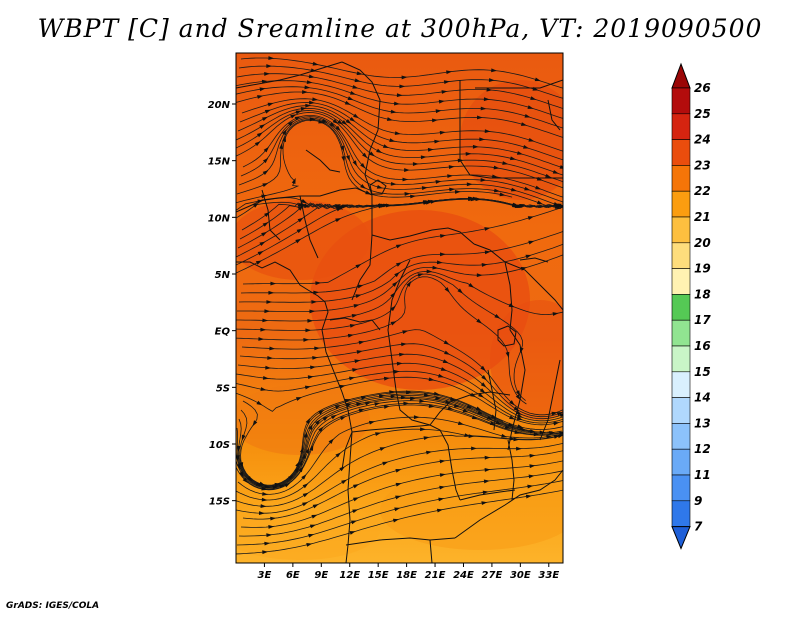 Image resolution: width=800 pixels, height=618 pixels. Describe the element at coordinates (702, 165) in the screenshot. I see `colorbar-label: 23` at that location.